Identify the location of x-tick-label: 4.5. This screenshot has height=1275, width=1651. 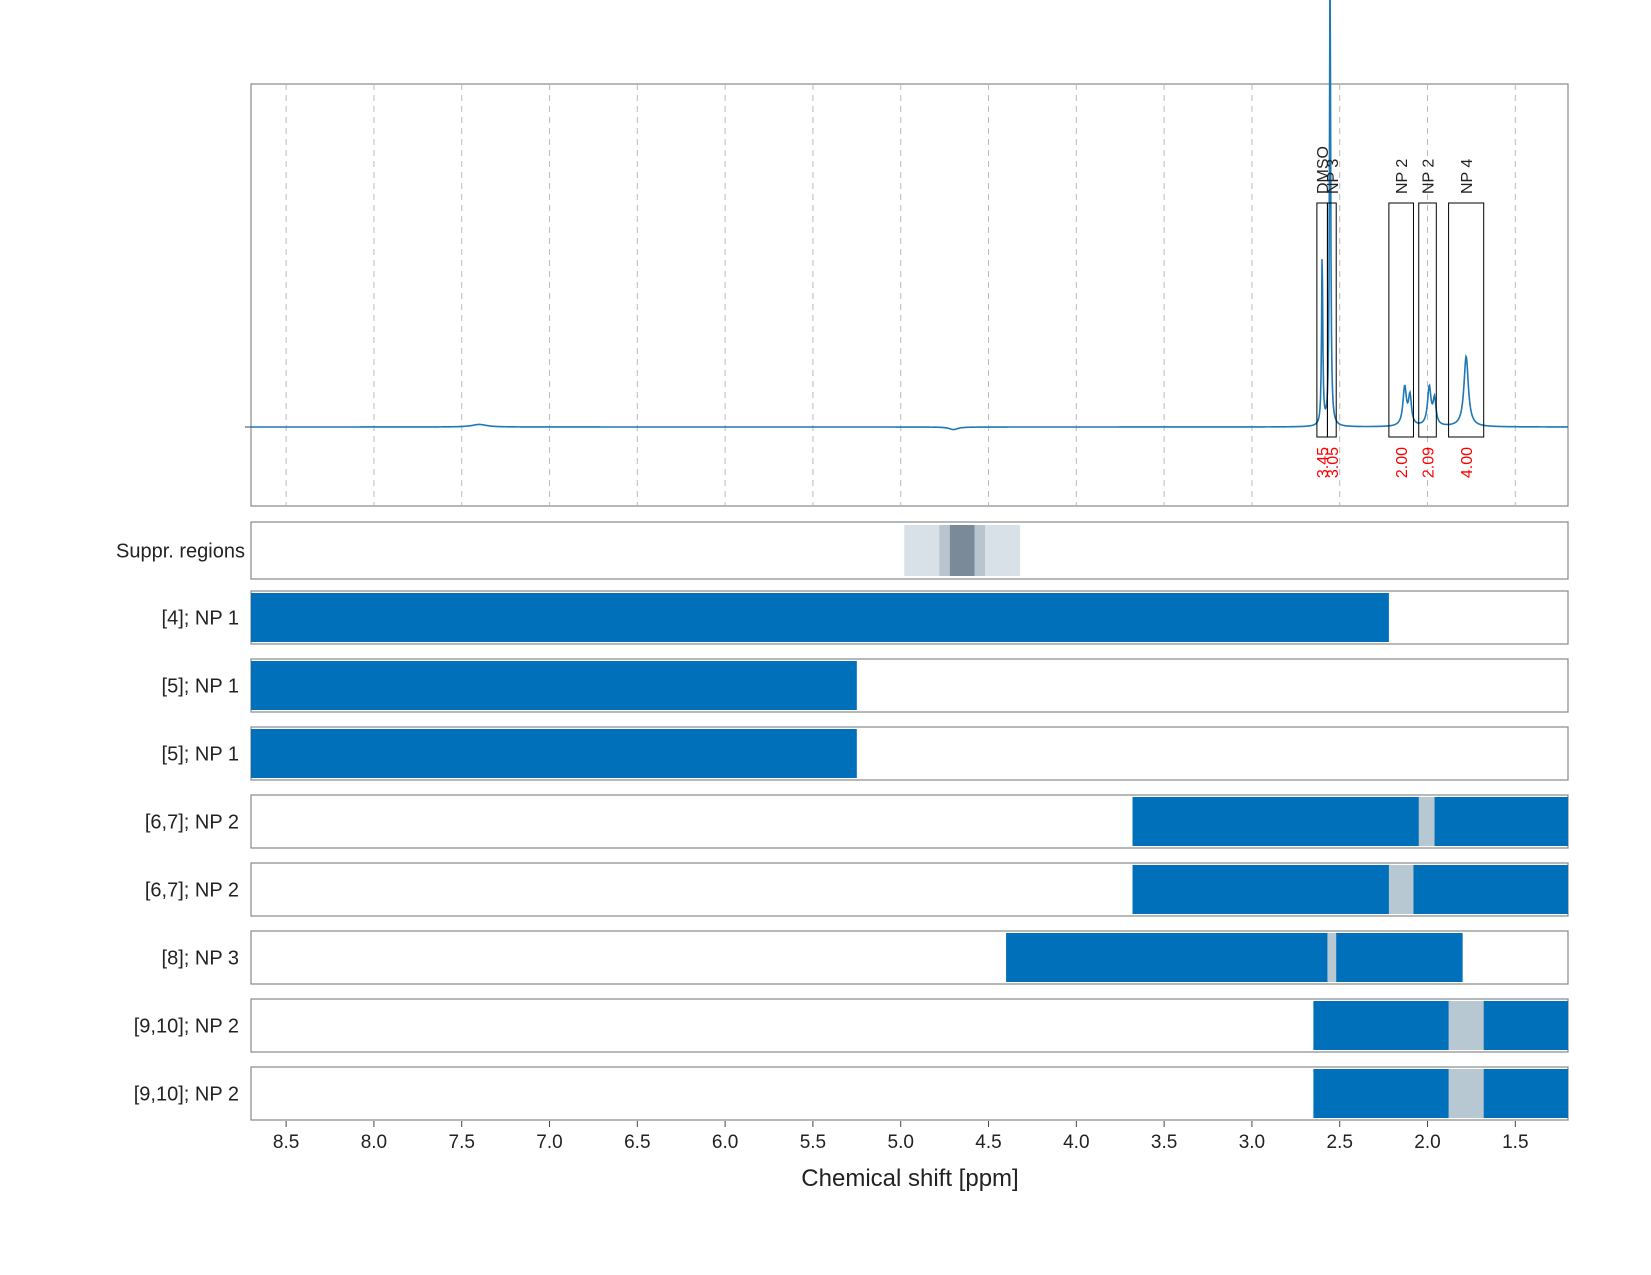
(988, 1142).